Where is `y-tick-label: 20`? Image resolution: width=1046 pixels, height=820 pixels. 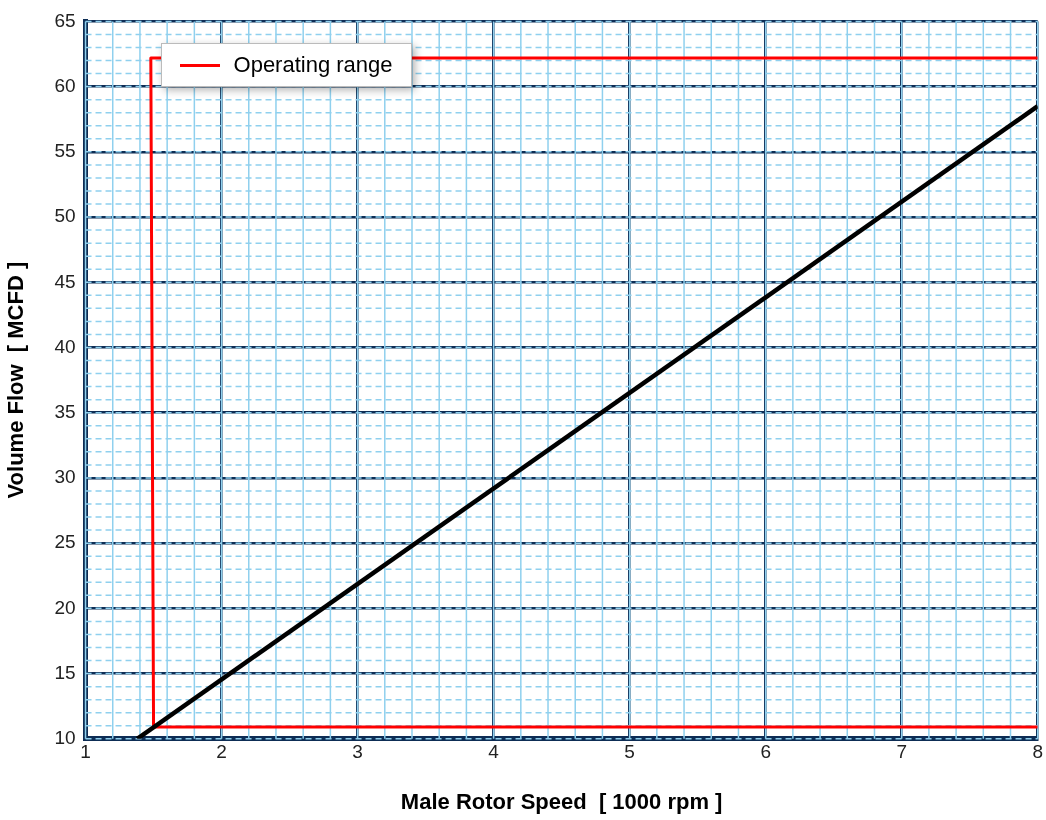 y-tick-label: 20 is located at coordinates (65, 607).